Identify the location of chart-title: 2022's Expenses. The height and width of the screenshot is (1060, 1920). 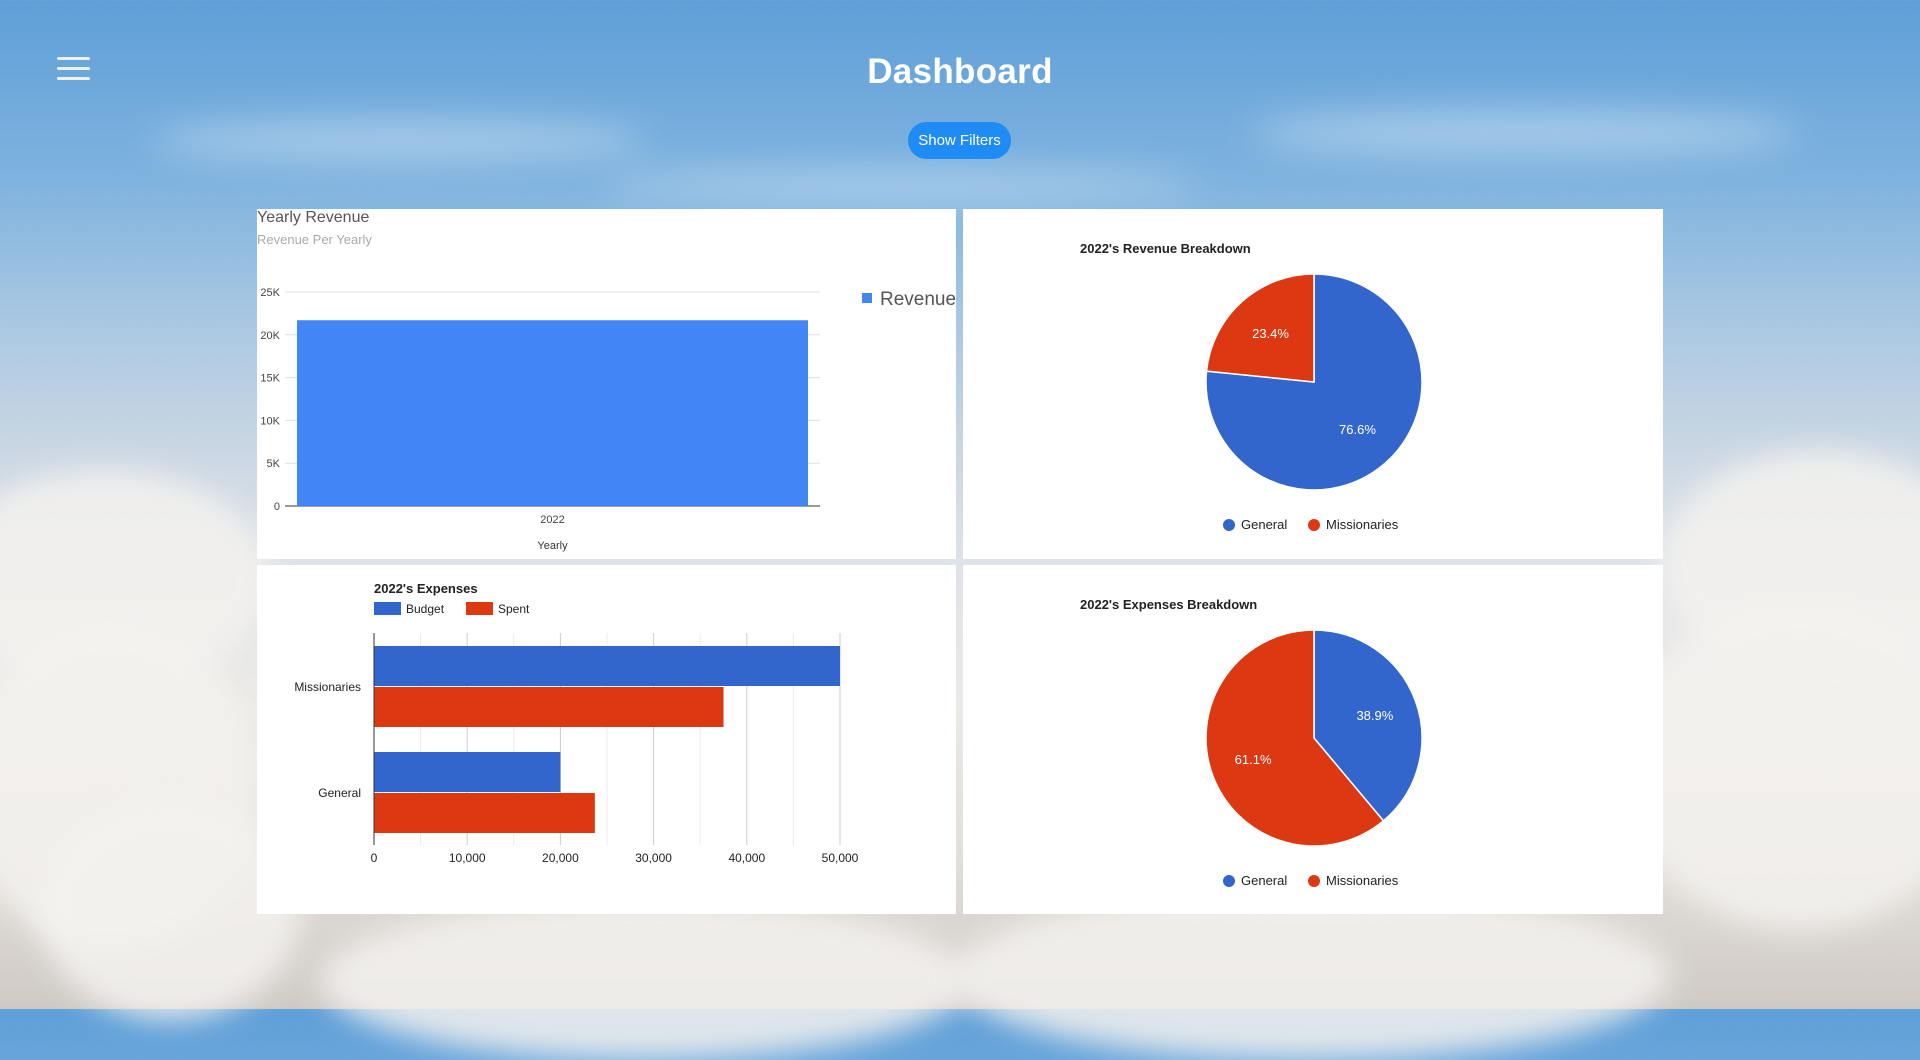
(426, 588).